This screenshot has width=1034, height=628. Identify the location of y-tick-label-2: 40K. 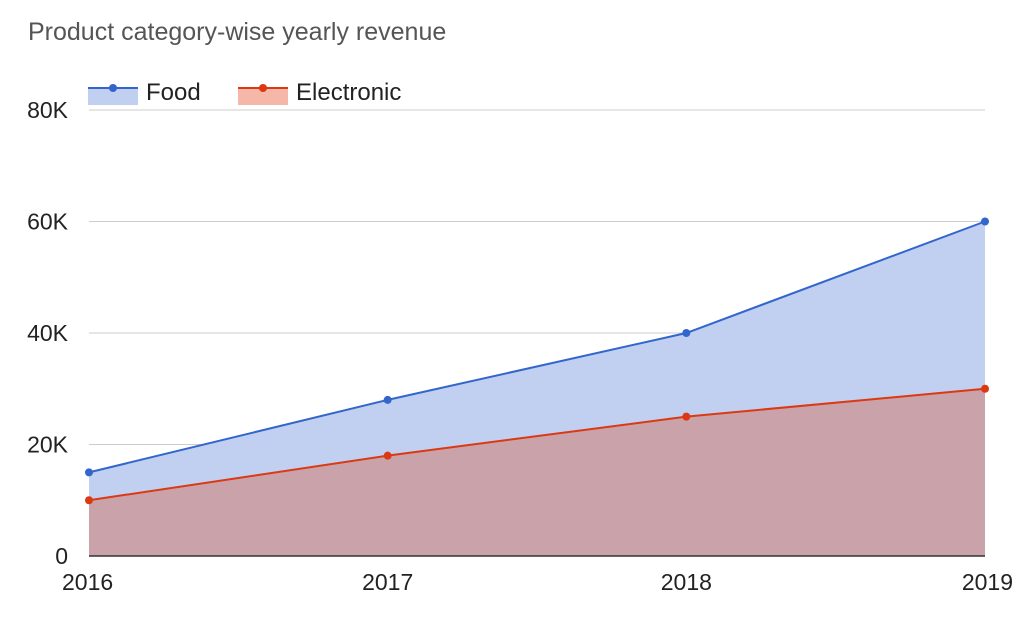
(48, 333).